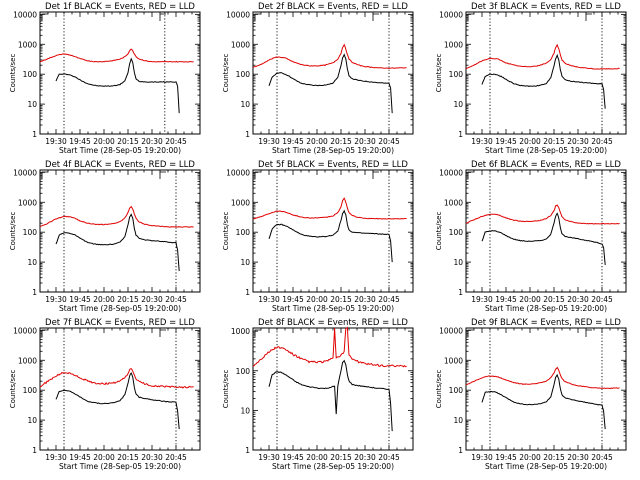 The width and height of the screenshot is (640, 480). I want to click on panel-title: Det 2f BLACK = Events, RED = LLD, so click(333, 7).